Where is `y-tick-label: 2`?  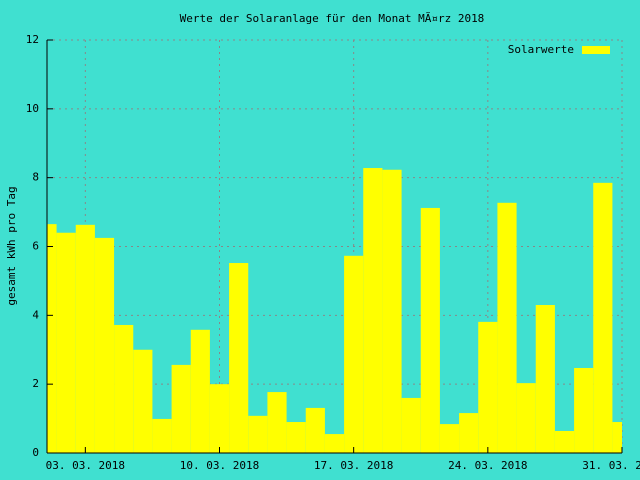 y-tick-label: 2 is located at coordinates (35, 383).